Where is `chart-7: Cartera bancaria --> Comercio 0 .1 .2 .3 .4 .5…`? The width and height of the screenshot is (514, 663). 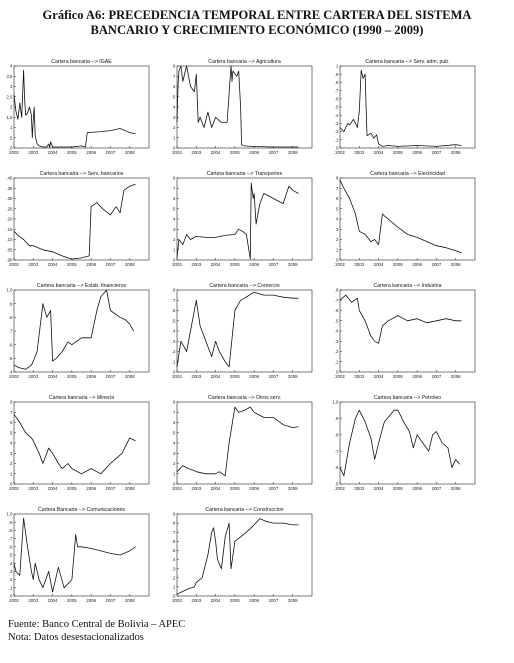 chart-7: Cartera bancaria --> Comercio 0 .1 .2 .3 .4 .5… is located at coordinates (242, 331).